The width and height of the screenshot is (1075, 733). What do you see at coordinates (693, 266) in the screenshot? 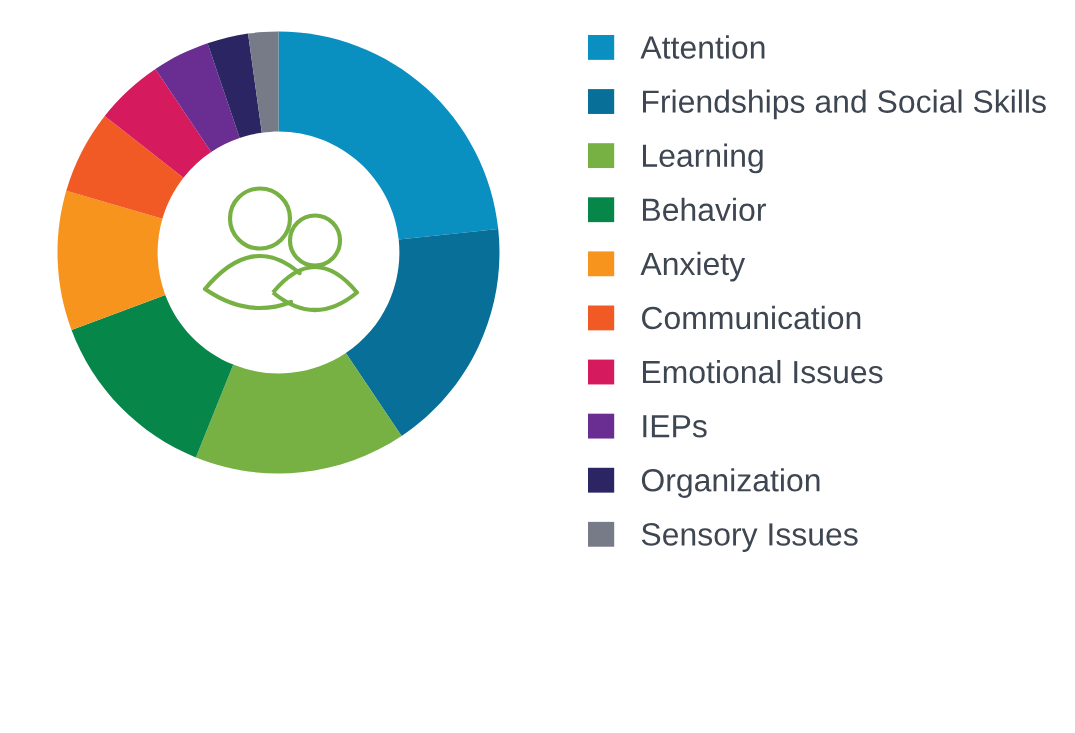
I see `legend-label: Anxiety` at bounding box center [693, 266].